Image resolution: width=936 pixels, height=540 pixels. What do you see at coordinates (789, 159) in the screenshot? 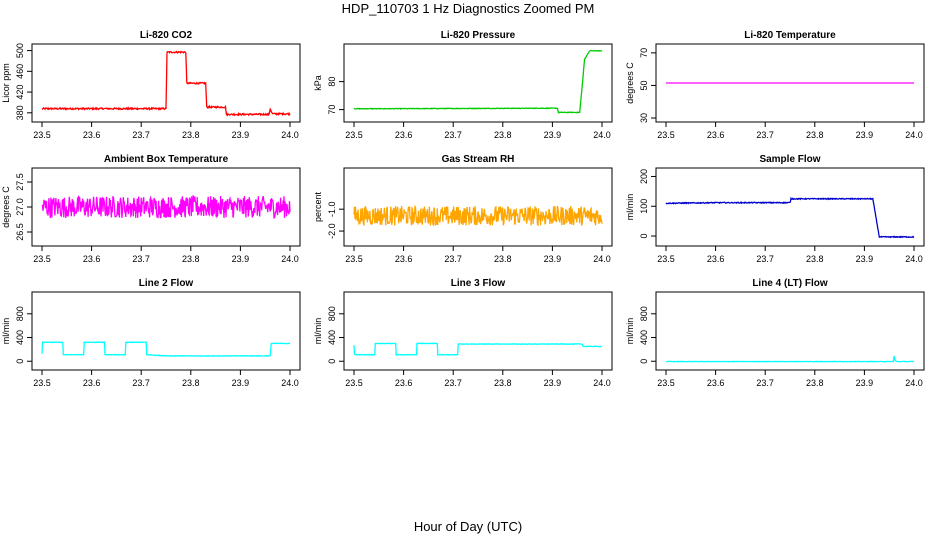
I see `panel-title: Sample Flow` at bounding box center [789, 159].